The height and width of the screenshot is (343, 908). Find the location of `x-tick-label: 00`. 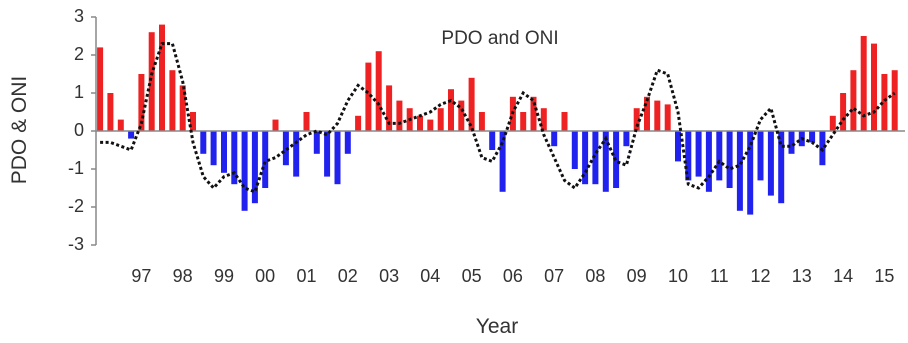

x-tick-label: 00 is located at coordinates (265, 276).